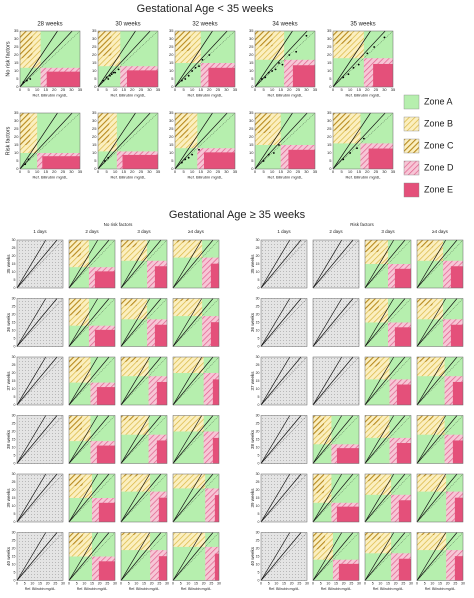  What do you see at coordinates (119, 224) in the screenshot?
I see `group-label: No risk factors` at bounding box center [119, 224].